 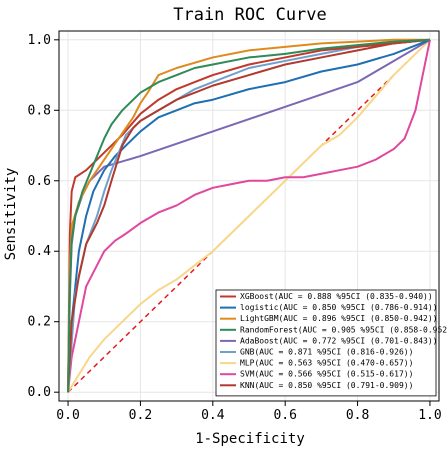 What do you see at coordinates (429, 415) in the screenshot?
I see `x-tick-label: 1.0` at bounding box center [429, 415].